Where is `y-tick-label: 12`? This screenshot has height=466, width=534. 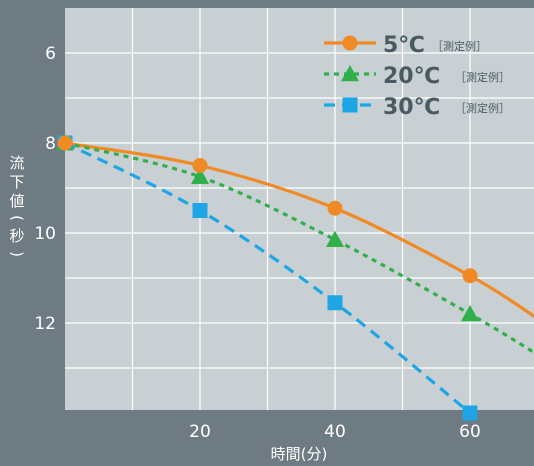 y-tick-label: 12 is located at coordinates (45, 324).